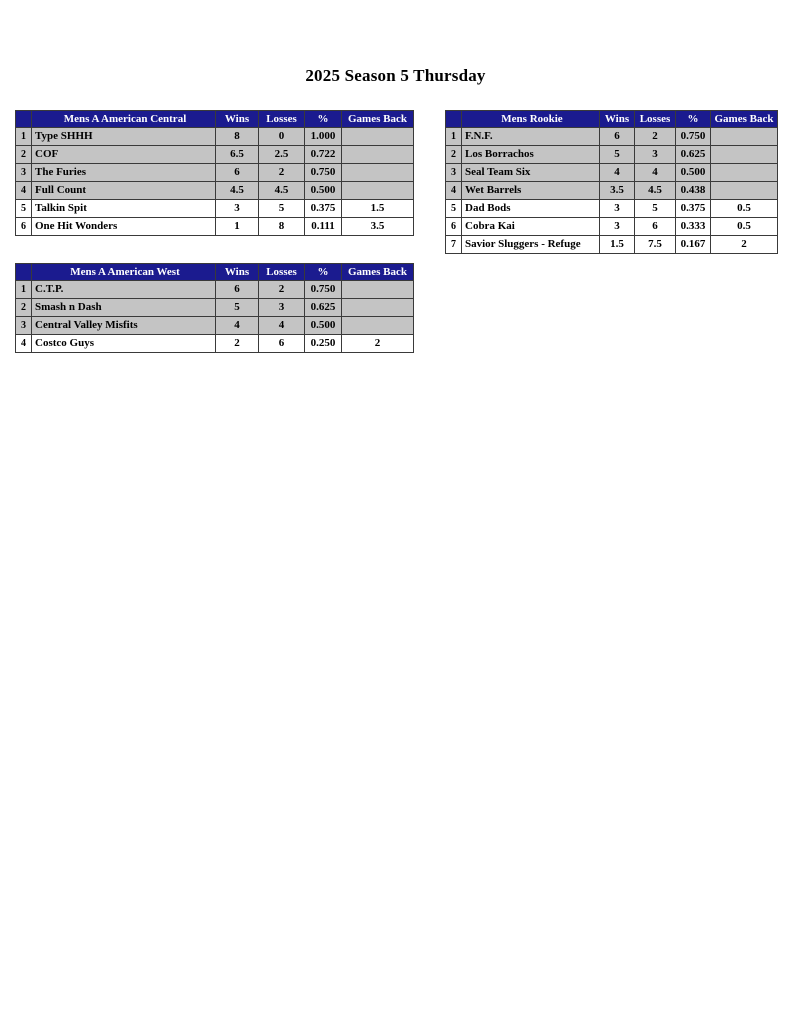 The height and width of the screenshot is (1024, 791). What do you see at coordinates (237, 190) in the screenshot?
I see `cell-wins: 4.5` at bounding box center [237, 190].